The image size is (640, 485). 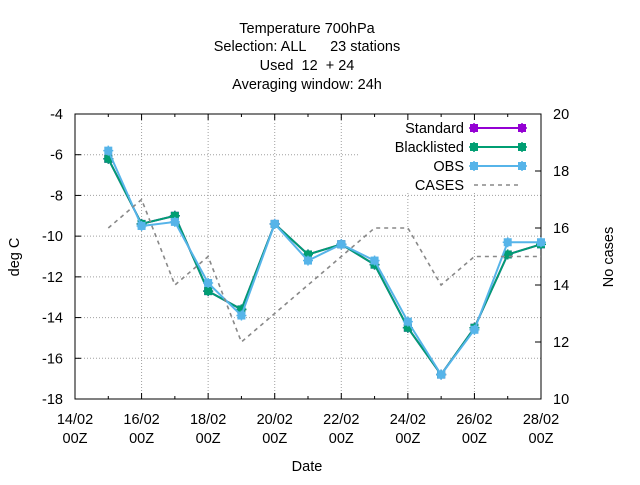 What do you see at coordinates (561, 229) in the screenshot?
I see `y2-tick-label: 16` at bounding box center [561, 229].